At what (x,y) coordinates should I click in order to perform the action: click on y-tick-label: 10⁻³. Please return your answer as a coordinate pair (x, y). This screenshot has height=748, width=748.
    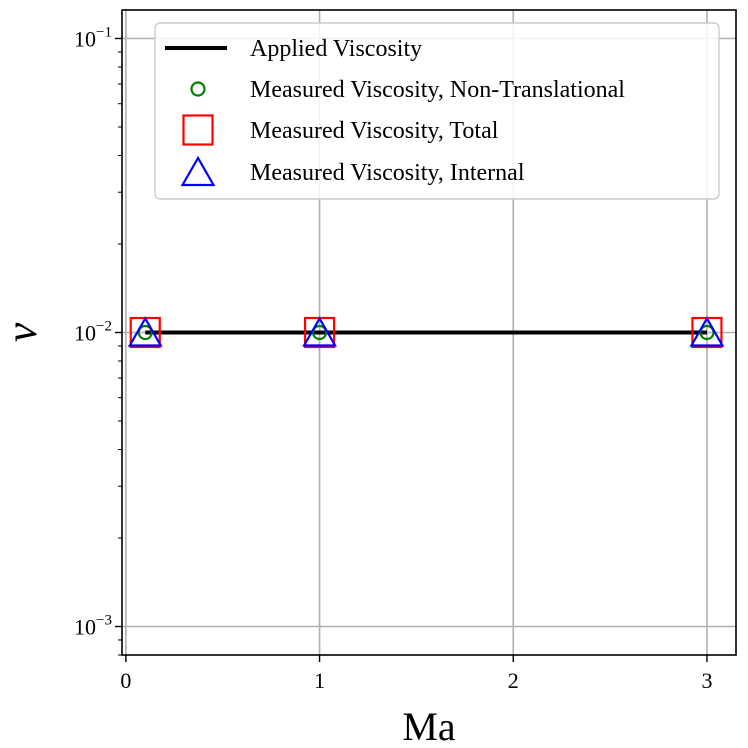
    Looking at the image, I should click on (93, 626).